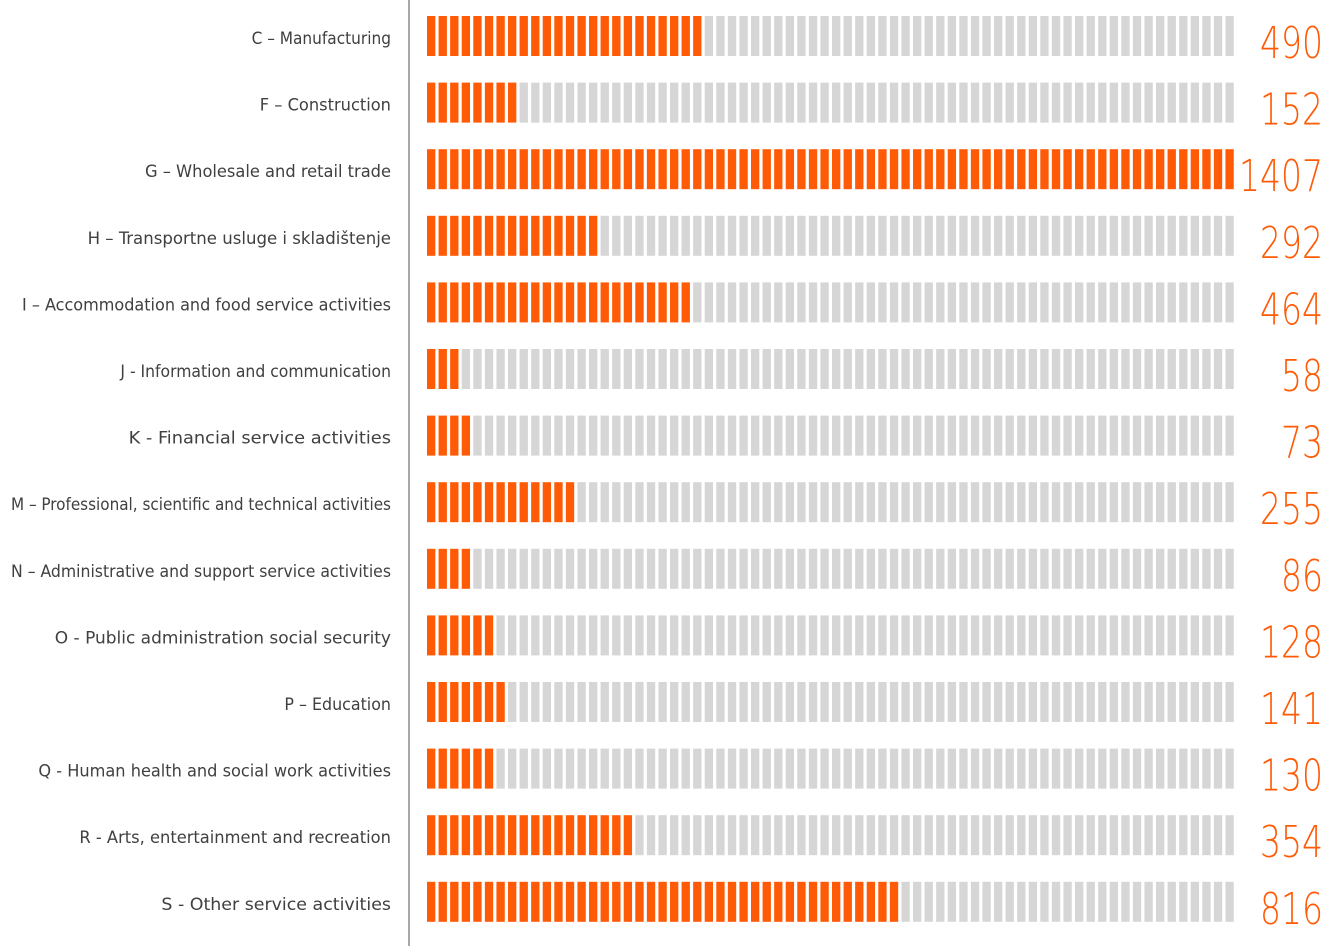 This screenshot has height=946, width=1328. I want to click on bar-row: G – Wholesale and retail trade 1407, so click(734, 175).